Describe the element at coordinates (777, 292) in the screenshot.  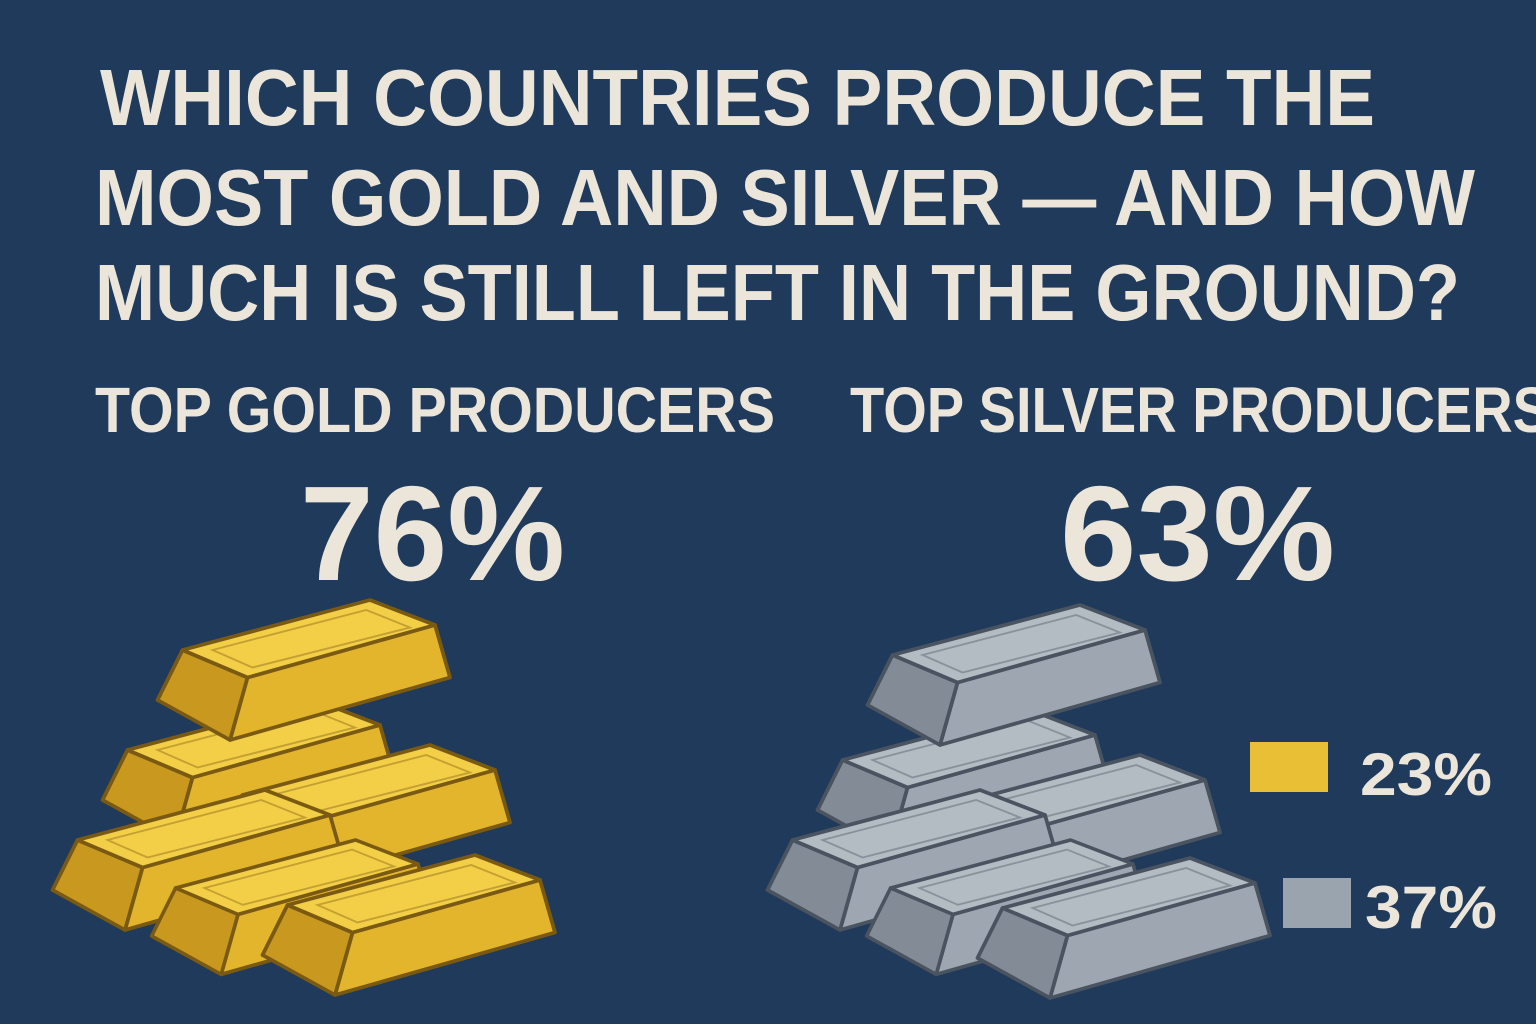
I see `title-line: MUCH IS STILL LEFT IN THE GROUND?` at that location.